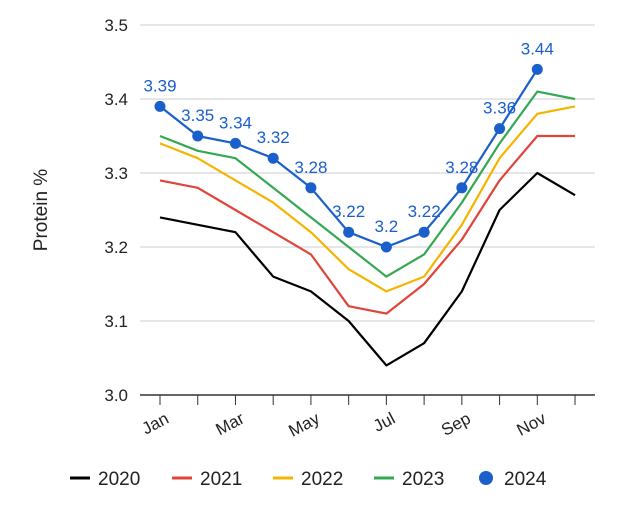 The width and height of the screenshot is (624, 520). I want to click on data-label: 3.39, so click(159, 85).